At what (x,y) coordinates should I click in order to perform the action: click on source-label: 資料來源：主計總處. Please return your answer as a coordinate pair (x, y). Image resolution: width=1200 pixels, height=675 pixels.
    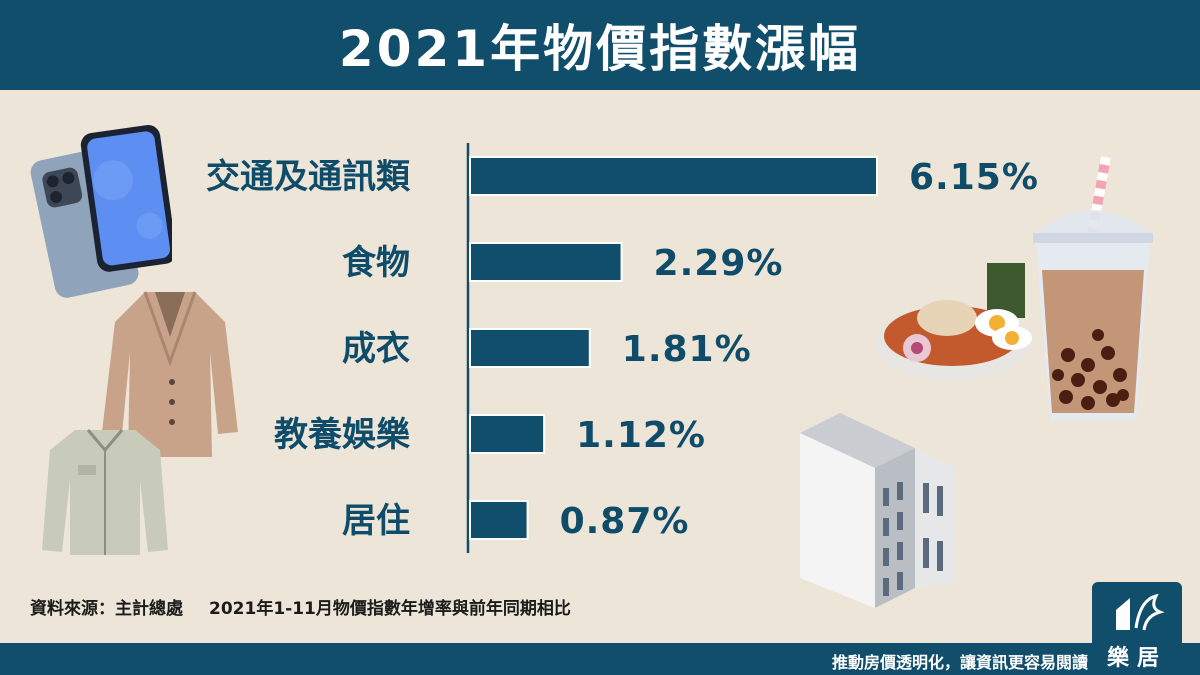
    Looking at the image, I should click on (106, 609).